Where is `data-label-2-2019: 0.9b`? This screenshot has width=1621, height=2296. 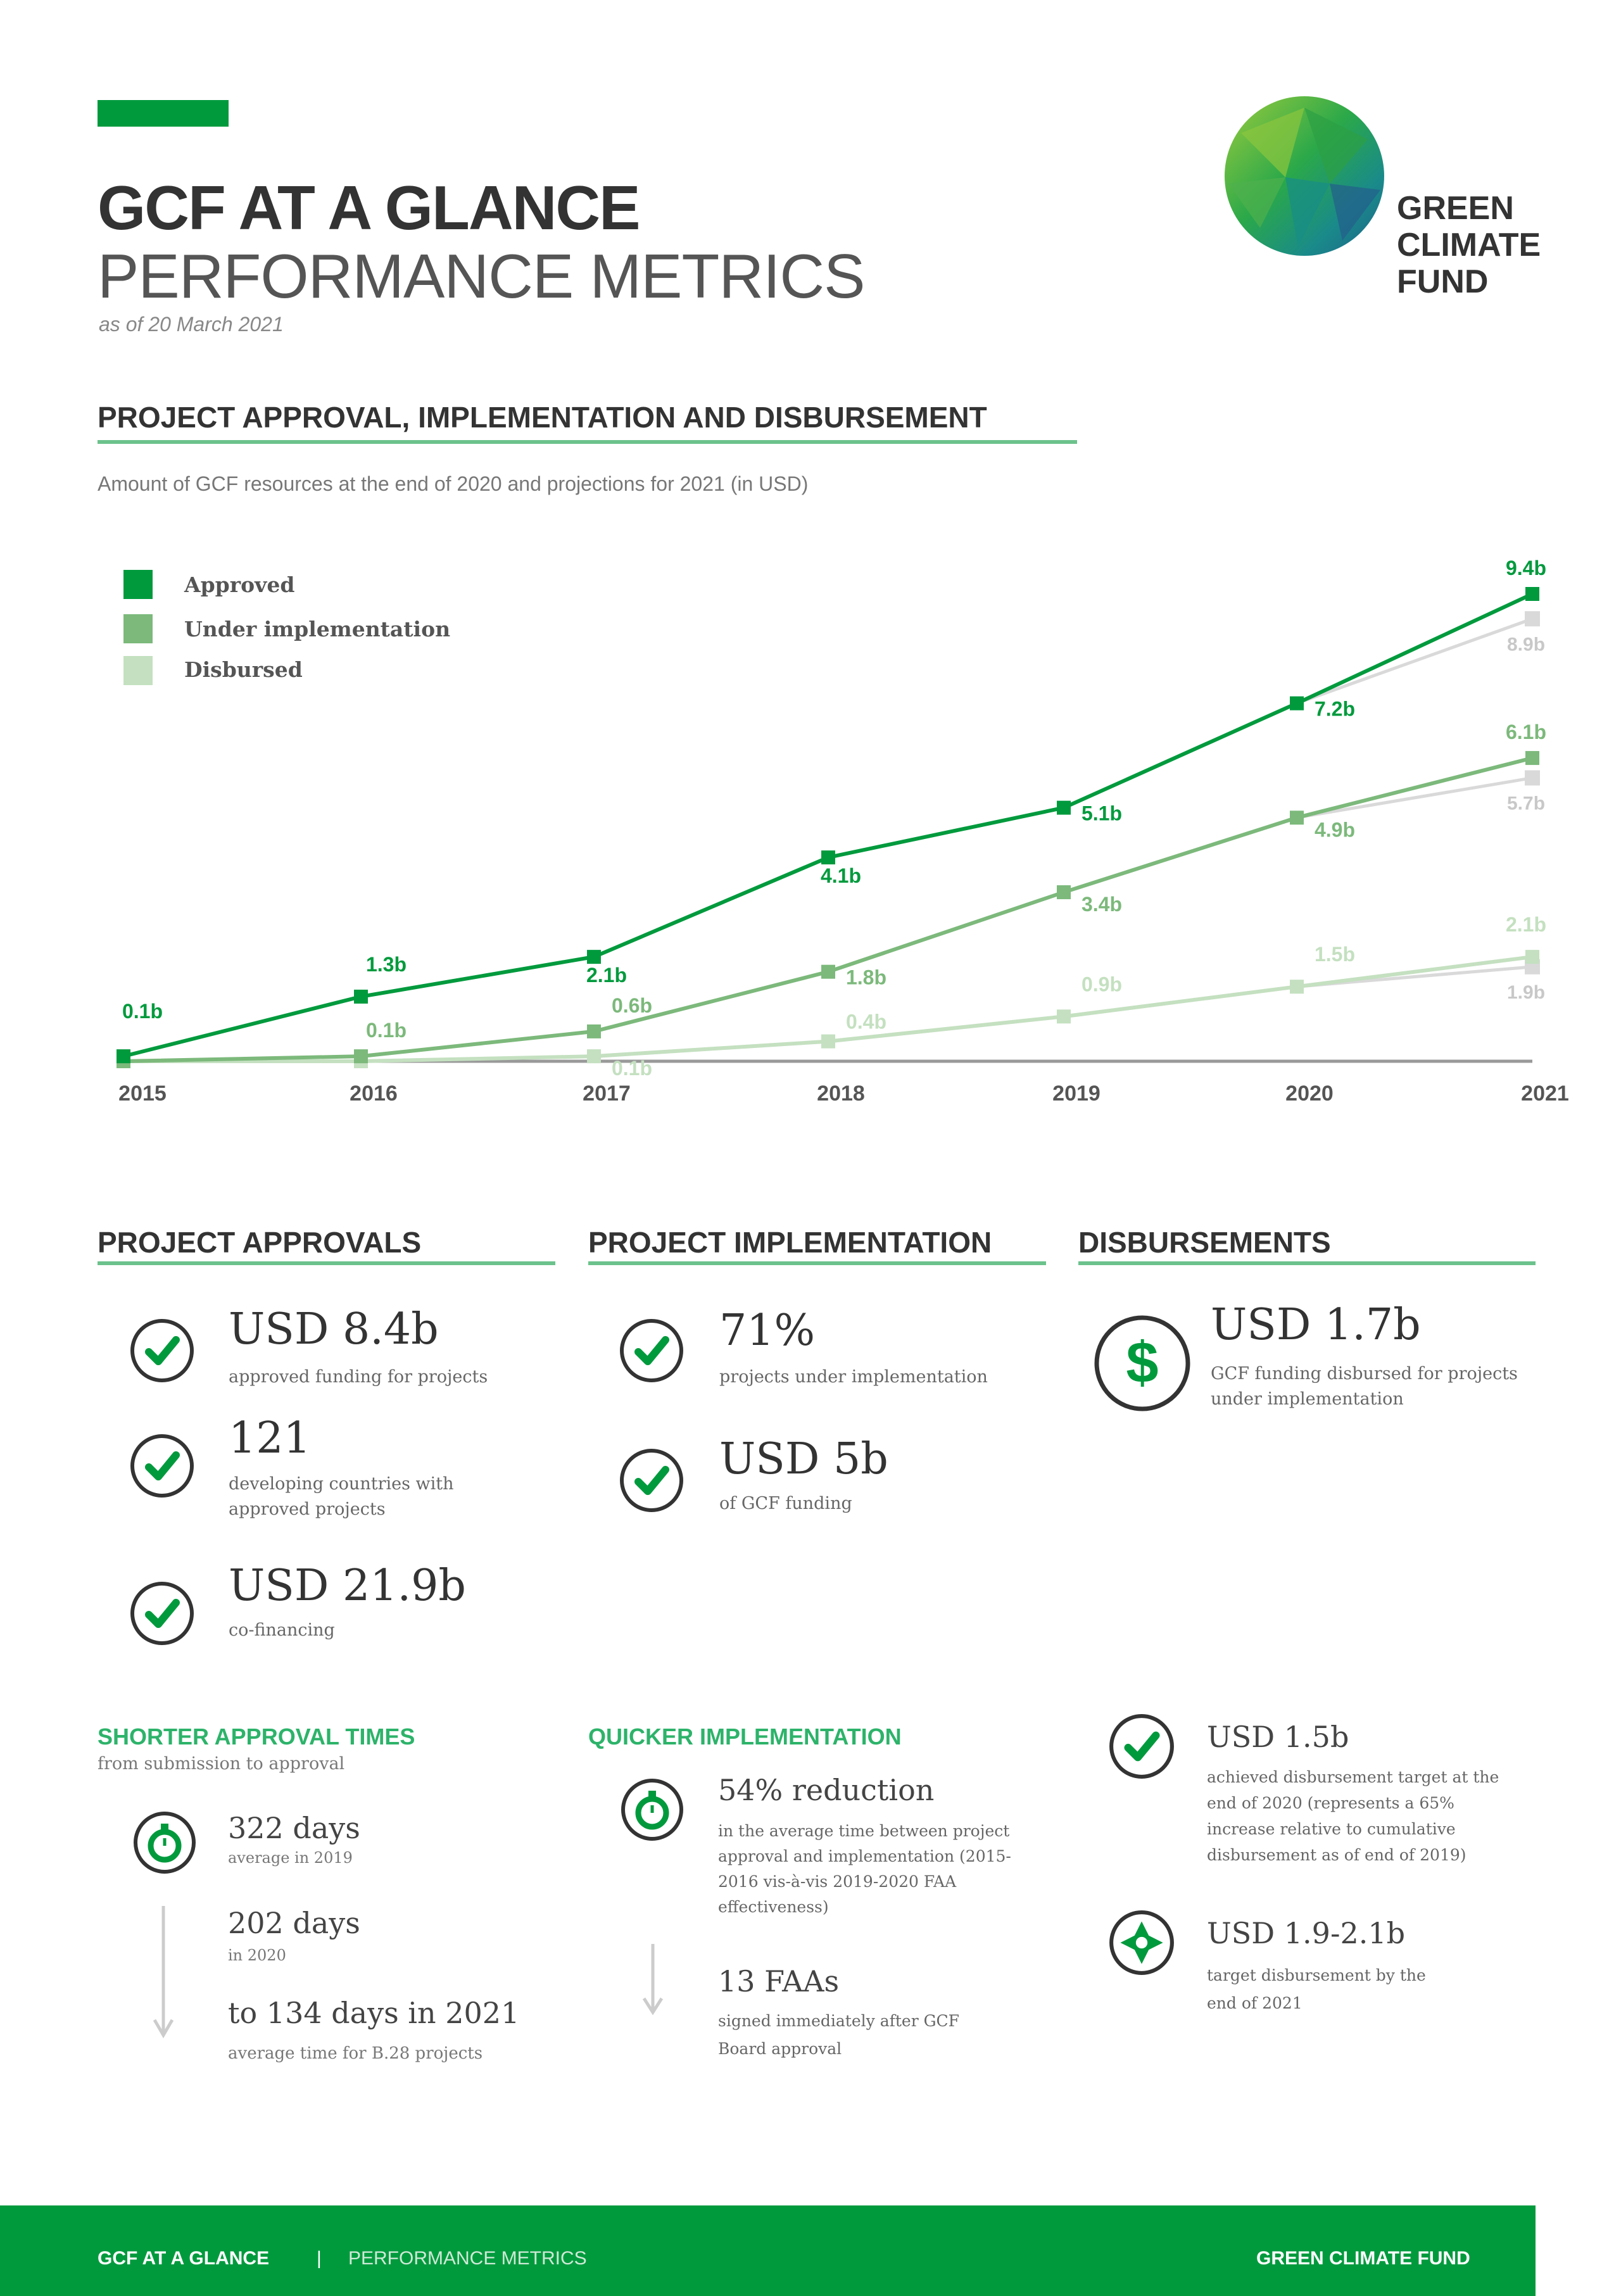
data-label-2-2019: 0.9b is located at coordinates (1102, 984).